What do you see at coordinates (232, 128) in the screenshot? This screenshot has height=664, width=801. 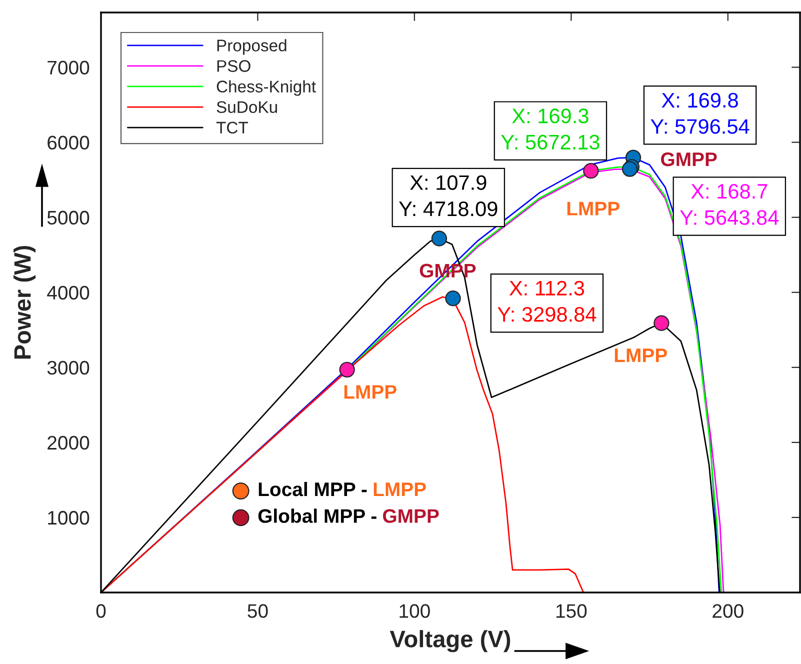 I see `legend-label: TCT` at bounding box center [232, 128].